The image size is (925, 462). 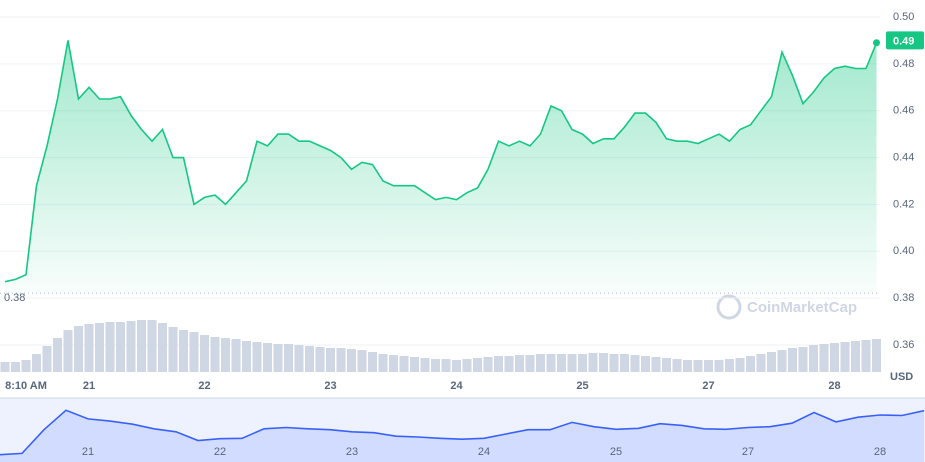 I want to click on price-badge-label: 0.49, so click(x=903, y=41).